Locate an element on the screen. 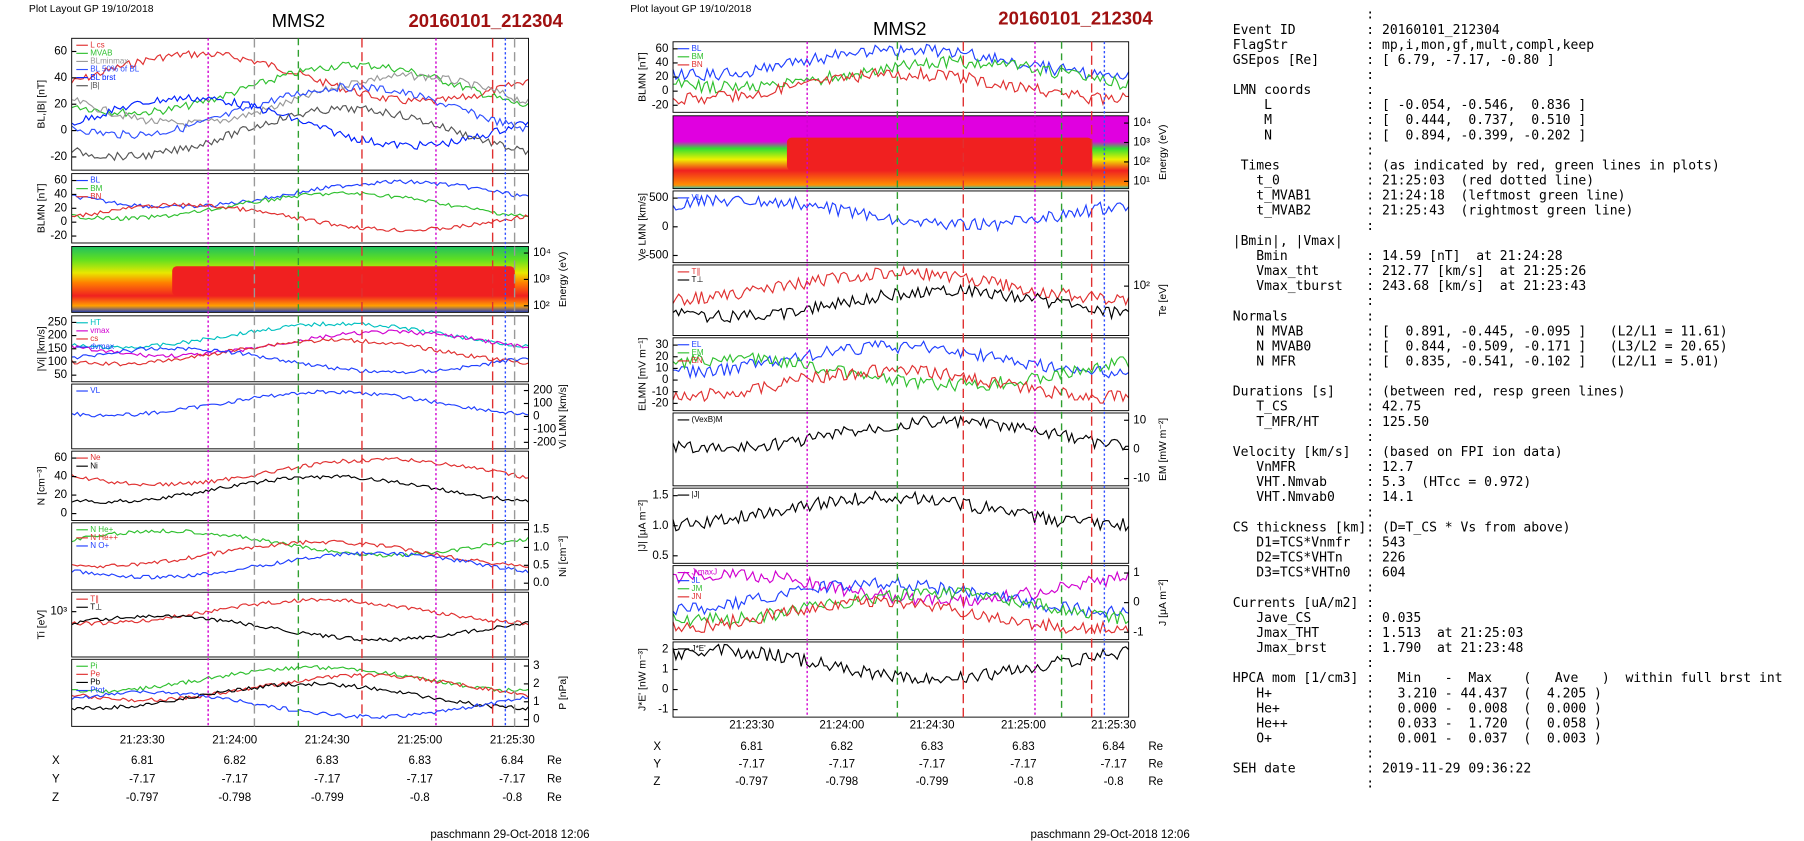  legend-entry: T⊥ is located at coordinates (698, 279).